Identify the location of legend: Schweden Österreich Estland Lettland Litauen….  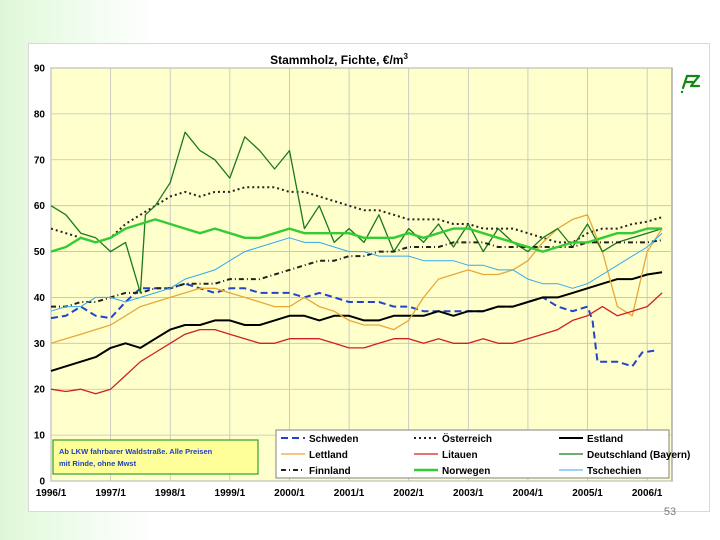
(482, 454).